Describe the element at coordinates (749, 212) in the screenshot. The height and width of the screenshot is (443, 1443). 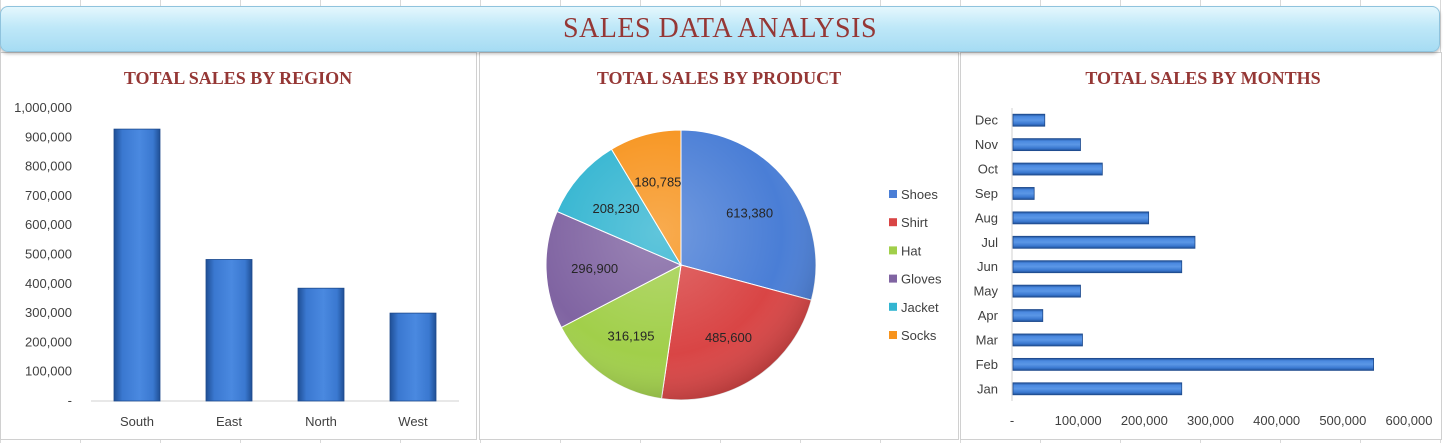
I see `pie-data-label: 613,380` at that location.